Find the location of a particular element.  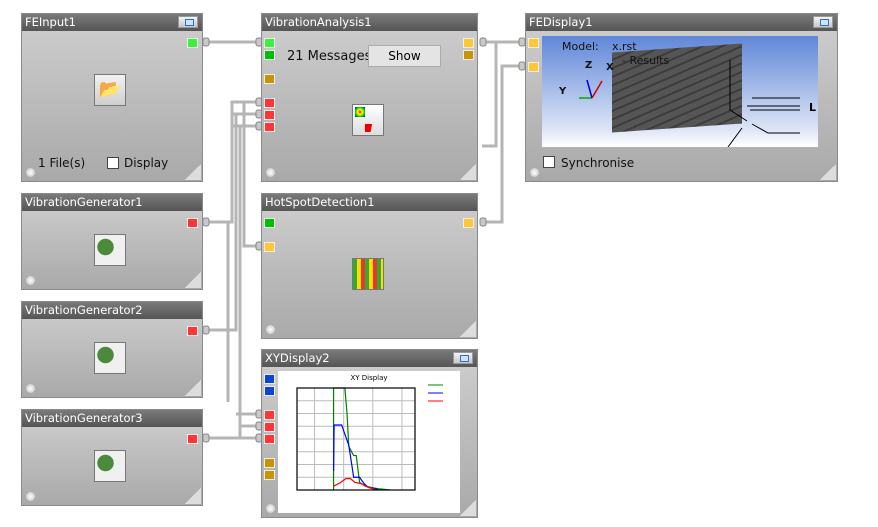

svg-text: L is located at coordinates (812, 107).